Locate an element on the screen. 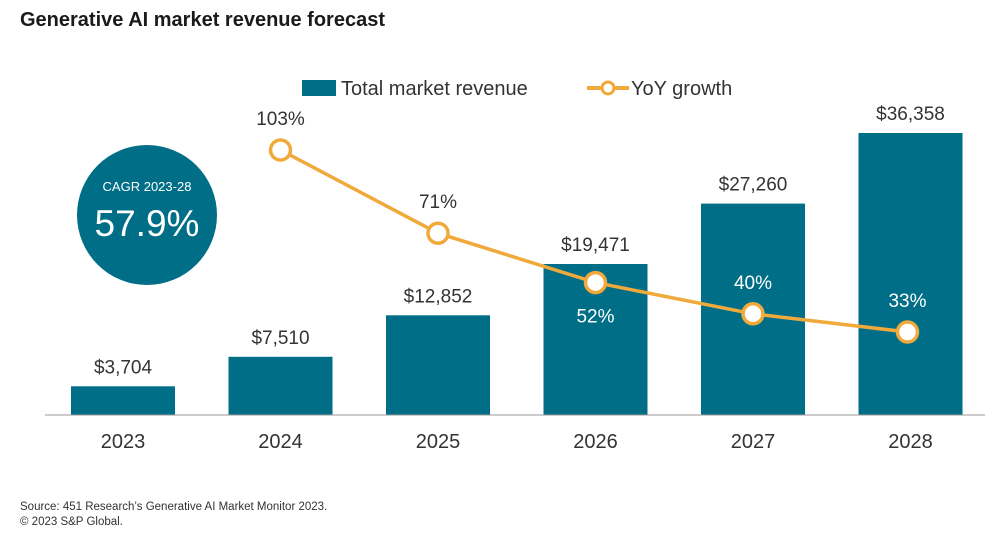 This screenshot has width=997, height=545. growth-label-2025: 71% is located at coordinates (438, 202).